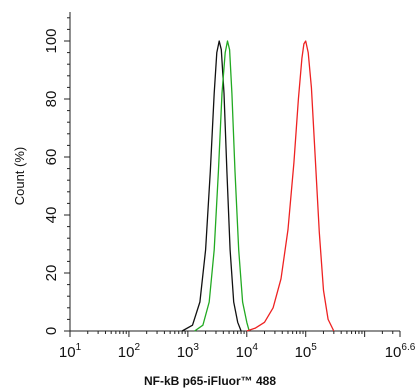 The image size is (416, 391). I want to click on x-tick-label: 10⁵, so click(306, 351).